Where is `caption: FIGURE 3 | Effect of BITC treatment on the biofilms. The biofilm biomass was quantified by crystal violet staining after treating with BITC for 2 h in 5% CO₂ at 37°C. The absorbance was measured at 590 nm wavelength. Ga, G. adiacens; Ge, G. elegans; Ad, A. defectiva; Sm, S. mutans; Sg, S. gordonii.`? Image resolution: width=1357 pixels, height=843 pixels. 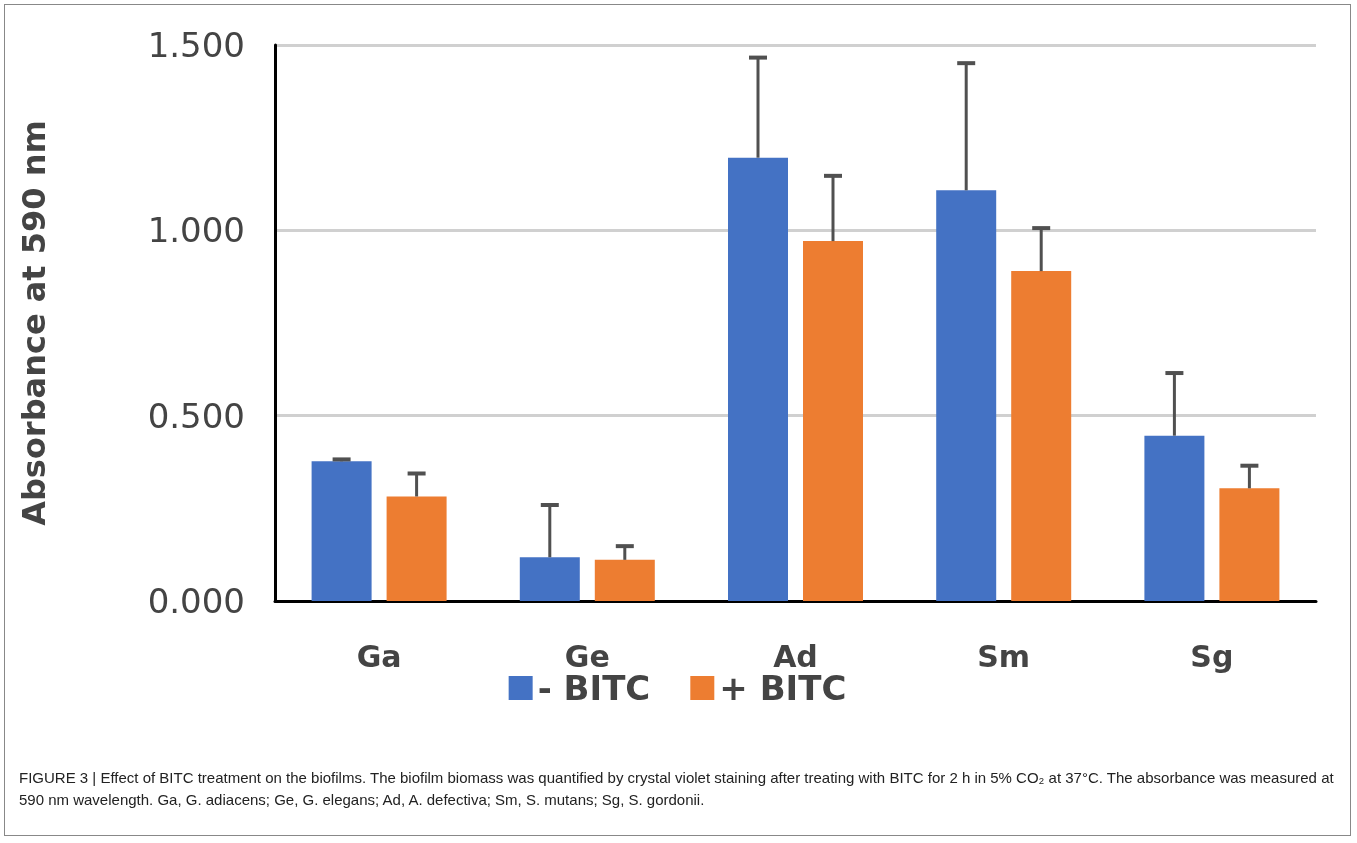 caption: FIGURE 3 | Effect of BITC treatment on the biofilms. The biofilm biomass was quantified by crystal violet staining after treating with BITC for 2 h in 5% CO₂ at 37°C. The absorbance was measured at 590 nm wavelength. Ga, G. adiacens; Ge, G. elegans; Ad, A. defectiva; Sm, S. mutans; Sg, S. gordonii. is located at coordinates (677, 789).